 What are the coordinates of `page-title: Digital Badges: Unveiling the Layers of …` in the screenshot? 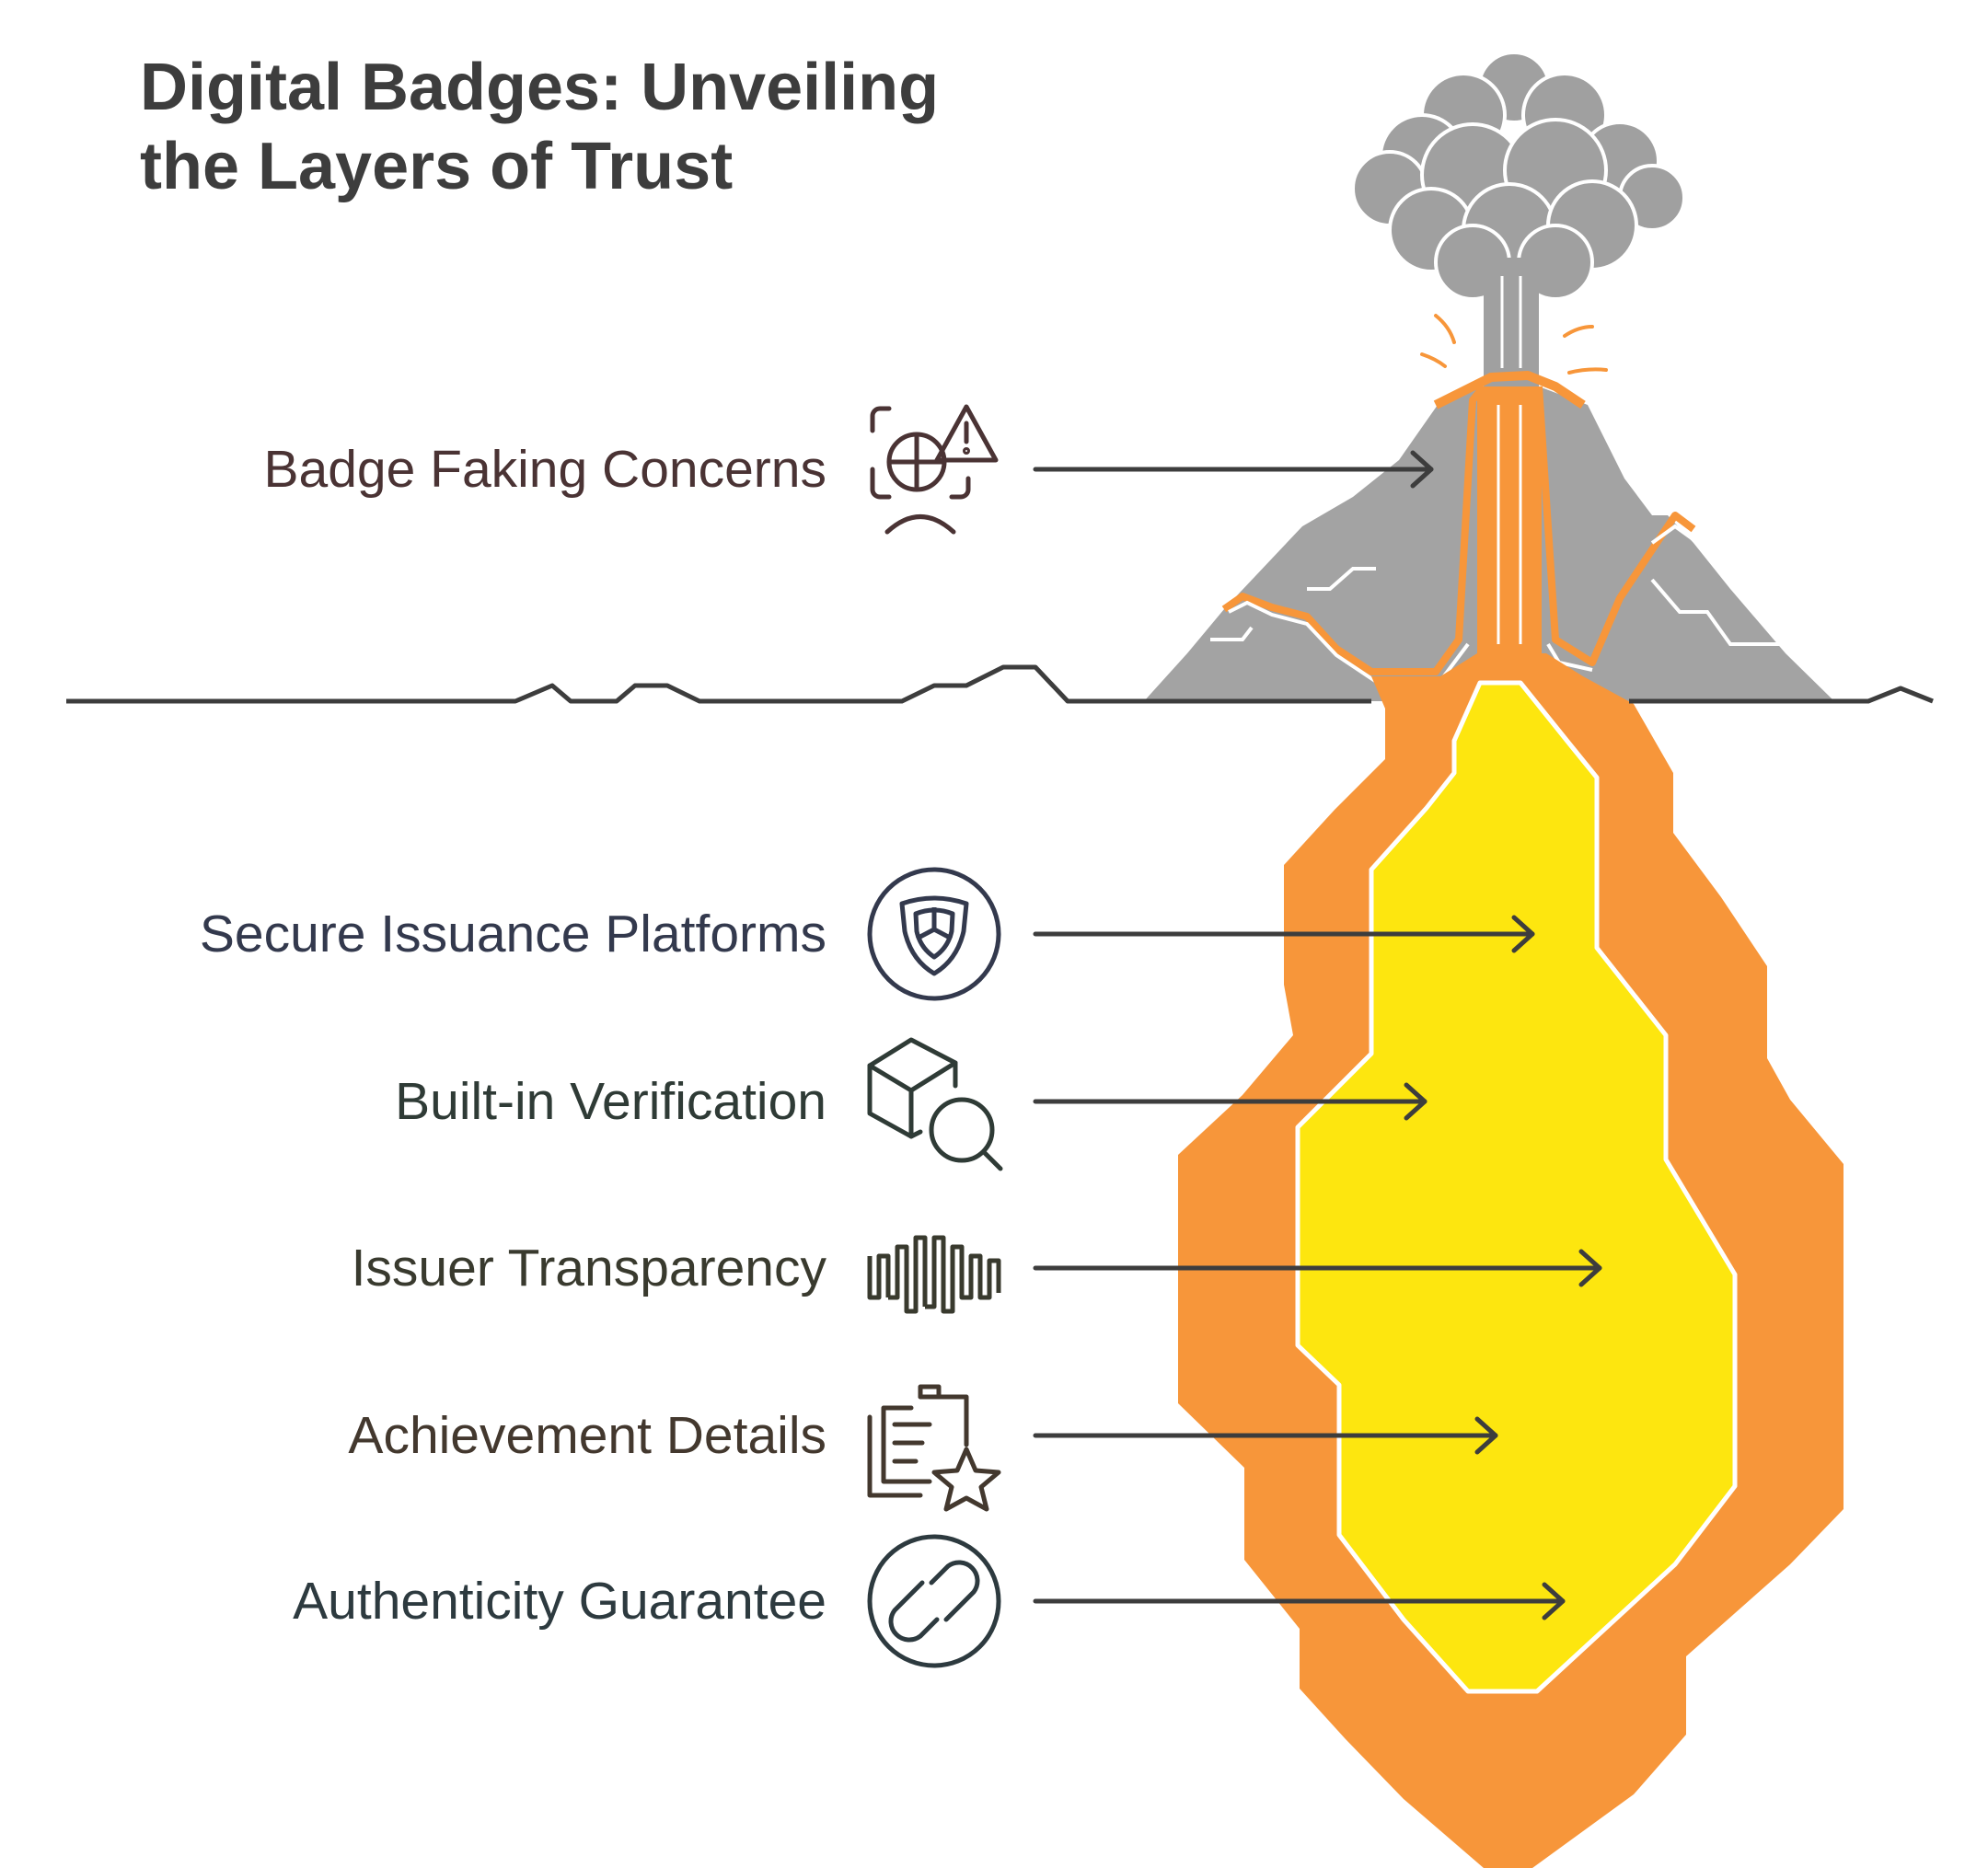 It's located at (600, 127).